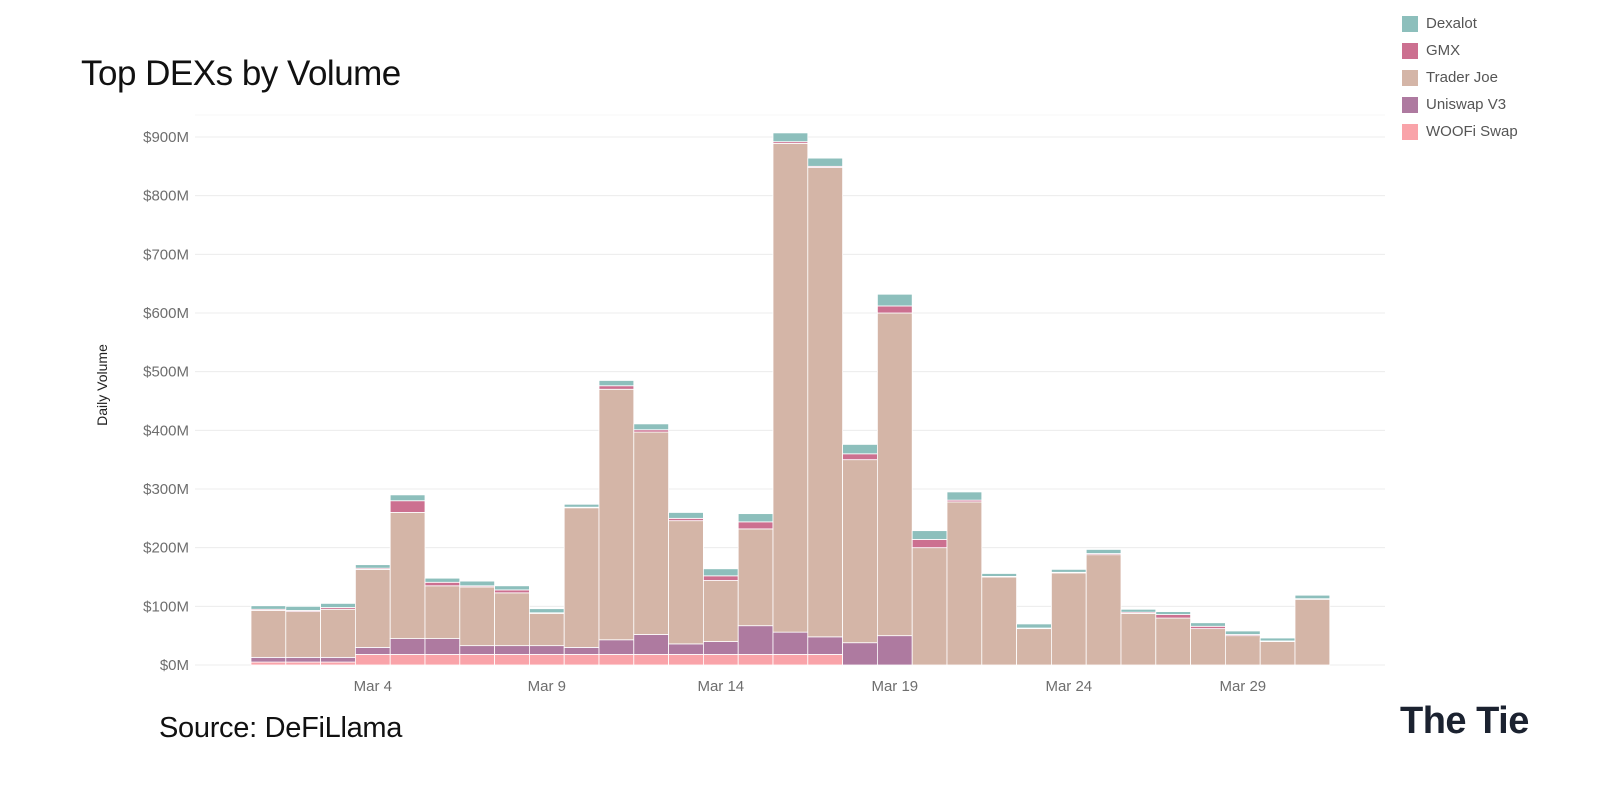 This screenshot has height=800, width=1600. What do you see at coordinates (1443, 50) in the screenshot?
I see `legend-label: GMX` at bounding box center [1443, 50].